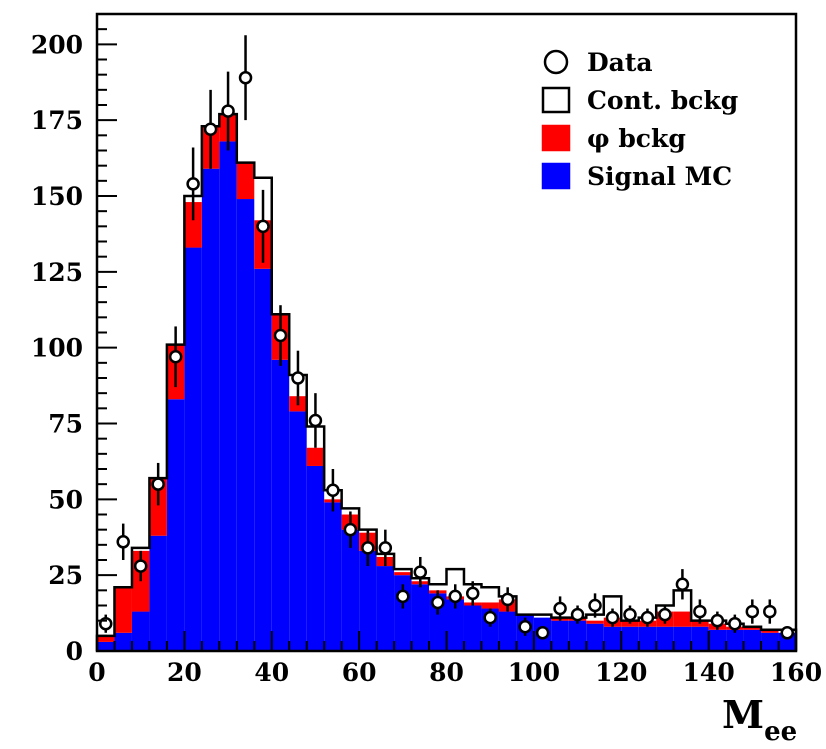 The image size is (826, 749). Describe the element at coordinates (556, 62) in the screenshot. I see `legend-marker-data` at that location.